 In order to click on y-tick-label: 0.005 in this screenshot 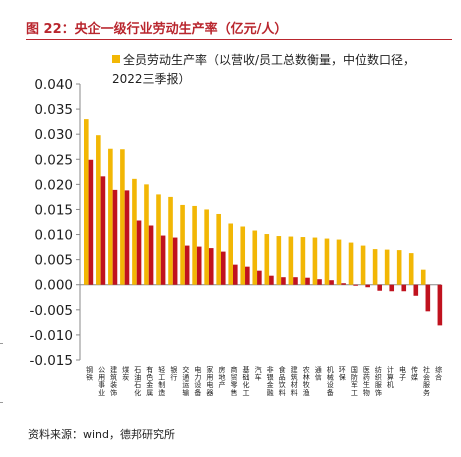, I will do `click(53, 261)`.